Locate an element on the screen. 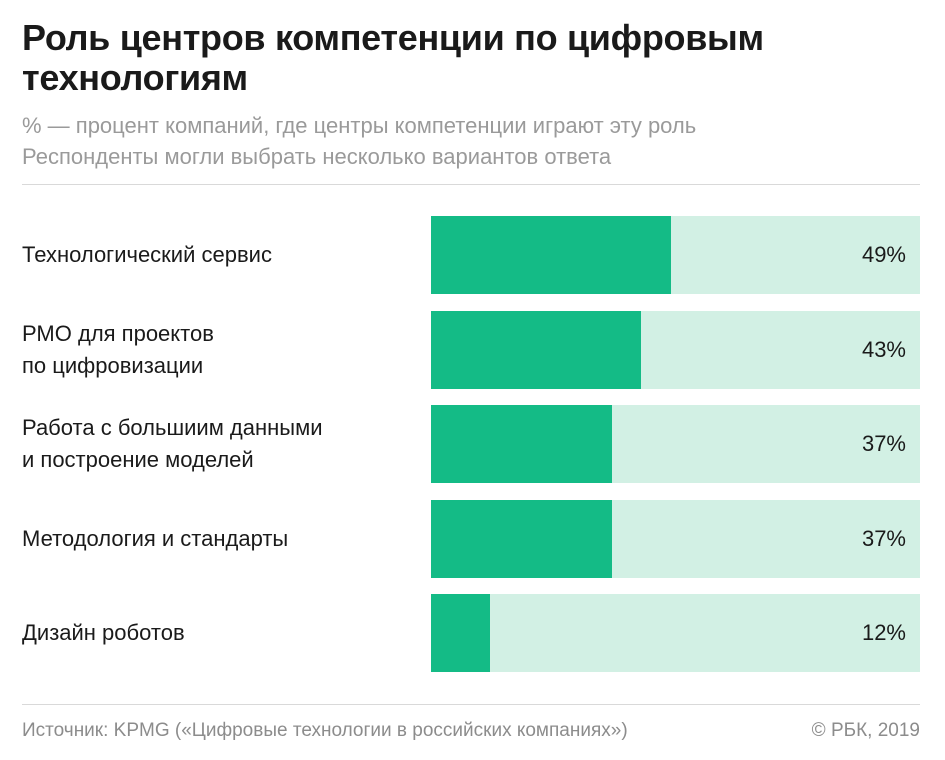 This screenshot has height=760, width=945. bar-value-label: 12% is located at coordinates (883, 632).